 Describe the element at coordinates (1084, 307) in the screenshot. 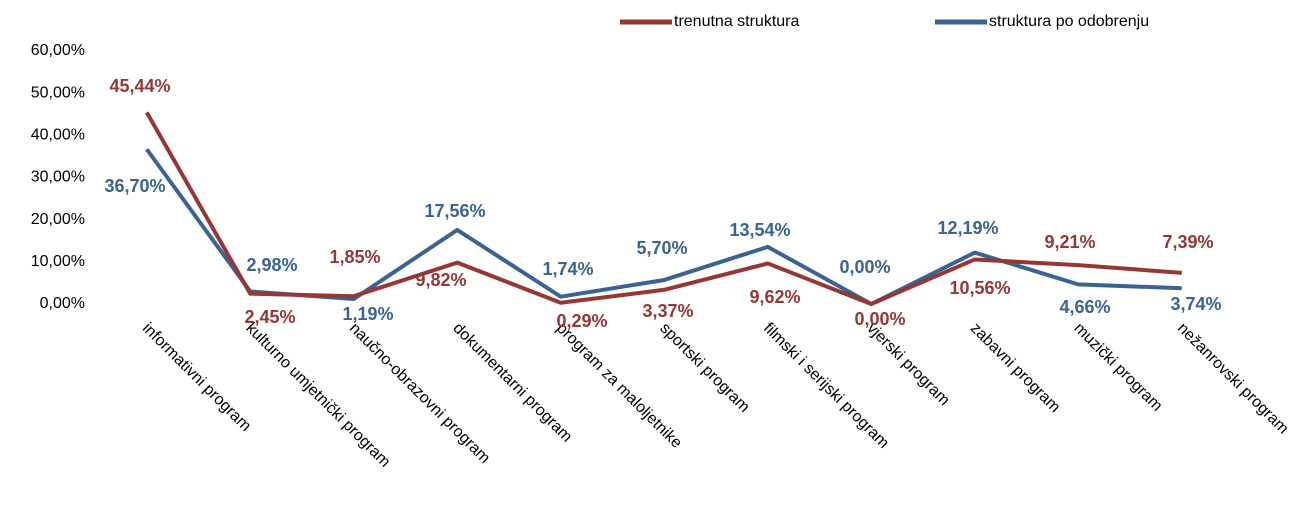

I see `data-label: 4,66%` at that location.